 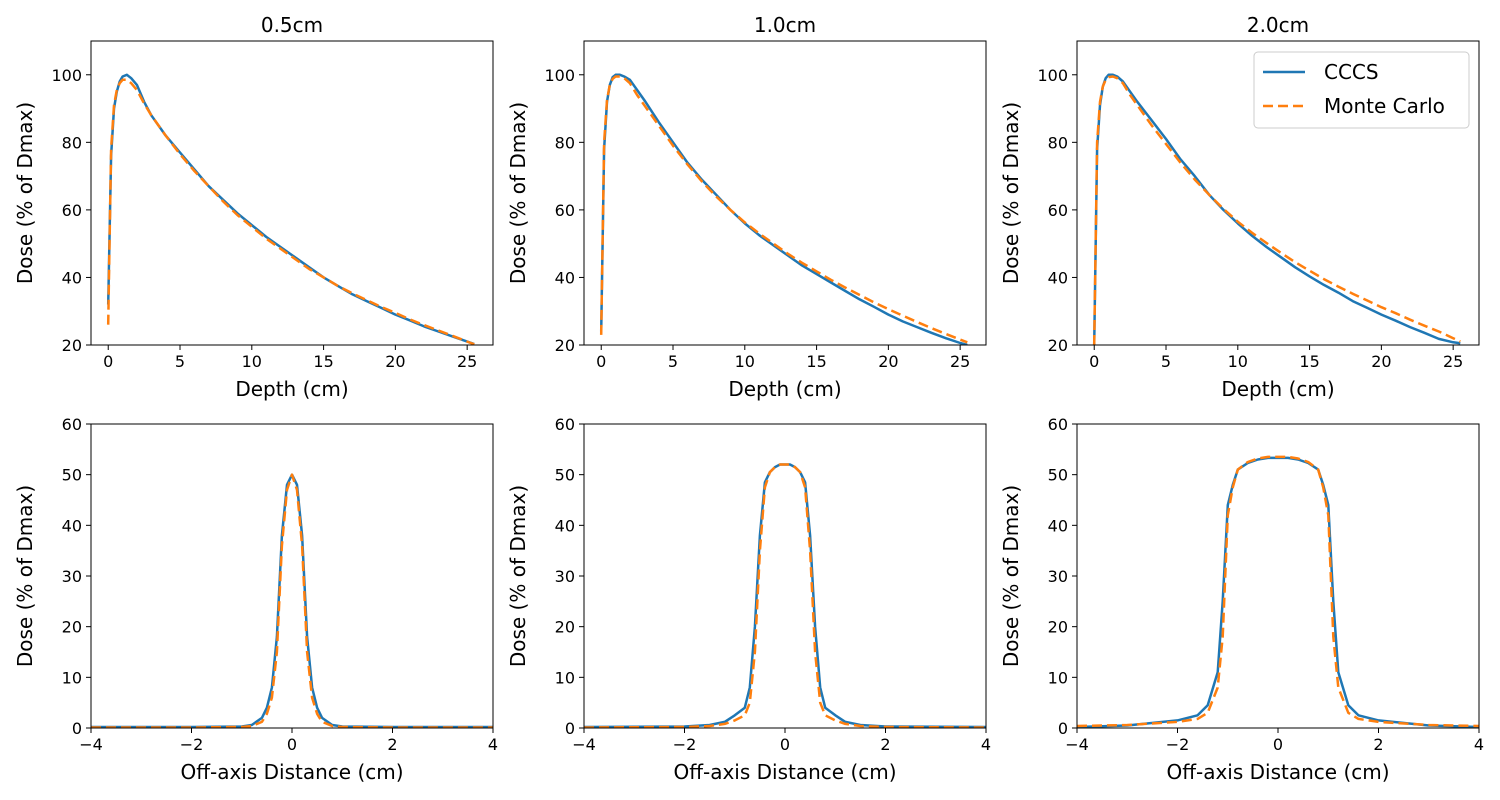 What do you see at coordinates (292, 25) in the screenshot?
I see `chart-title: 0.5cm` at bounding box center [292, 25].